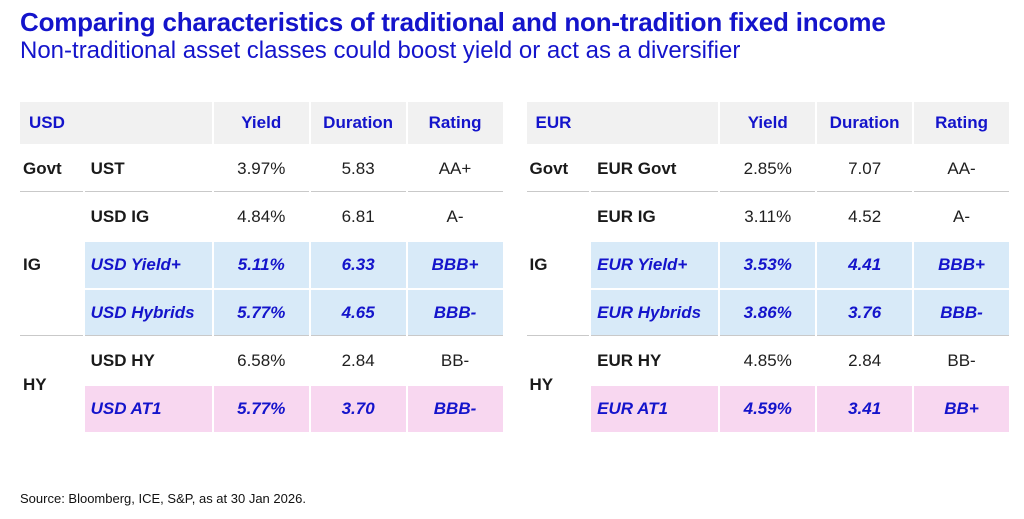  Describe the element at coordinates (261, 361) in the screenshot. I see `yield-value: 6.58%` at that location.